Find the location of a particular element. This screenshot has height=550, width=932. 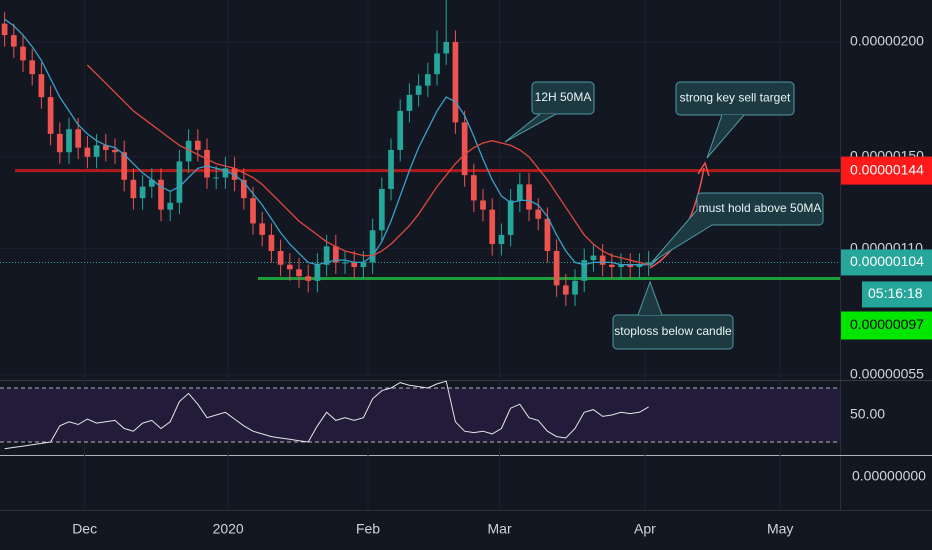

callout-text: strong key sell target is located at coordinates (735, 98).